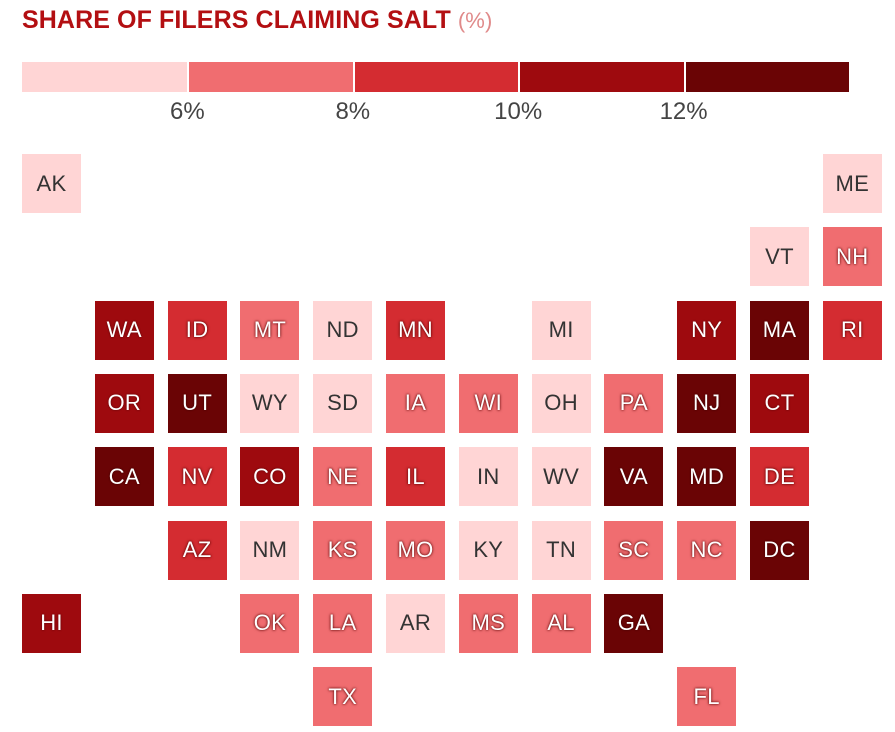 The image size is (895, 732). I want to click on state-tile-az: AZ, so click(197, 550).